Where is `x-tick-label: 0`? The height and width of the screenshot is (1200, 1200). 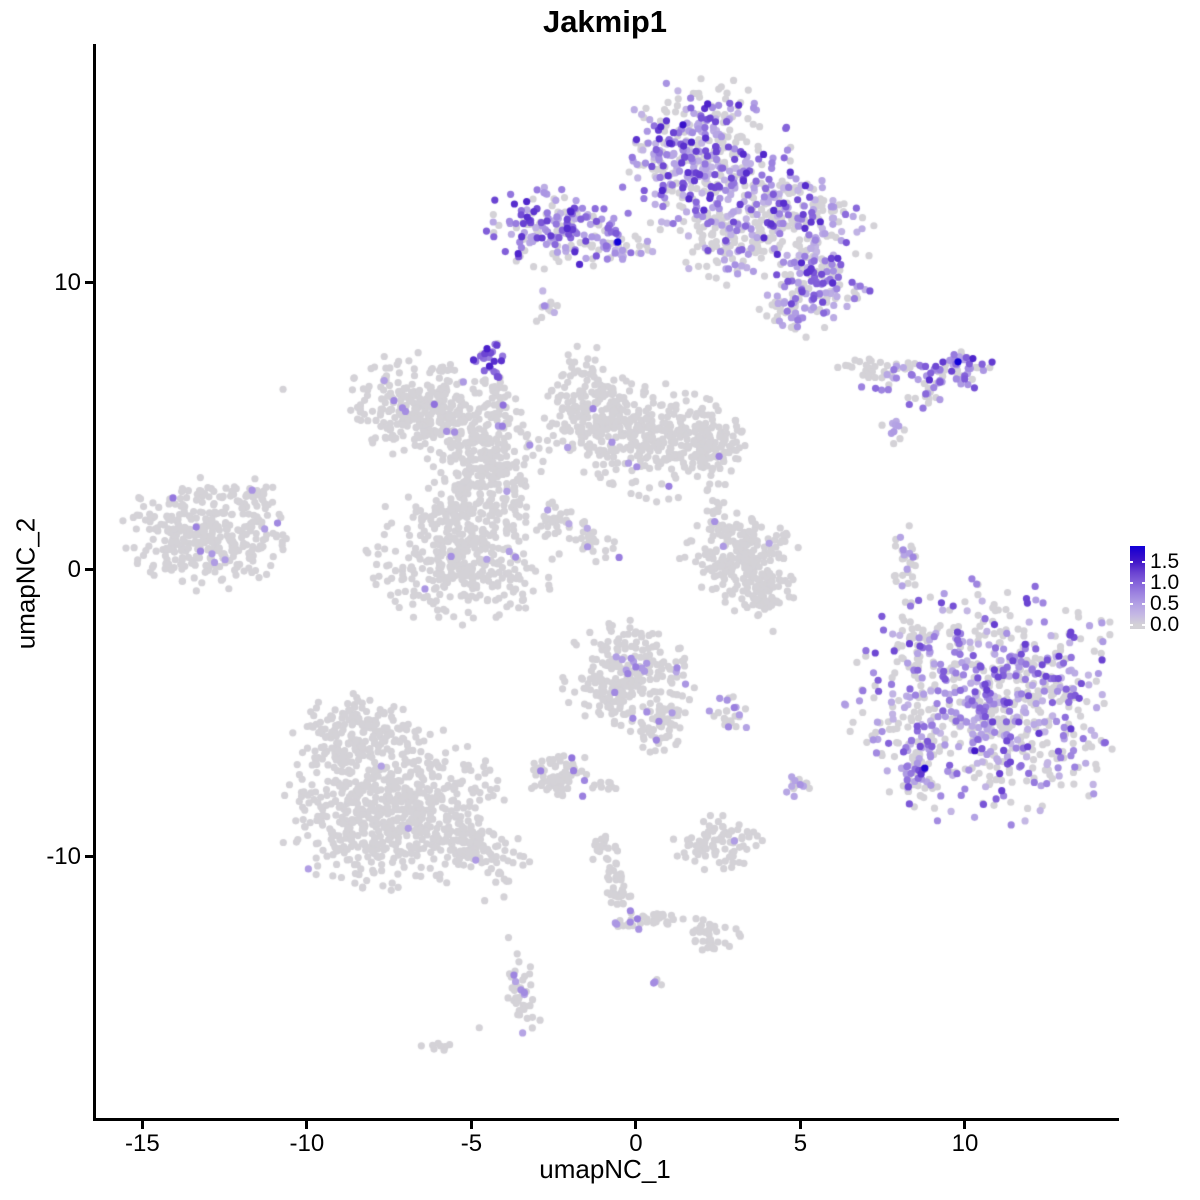 x-tick-label: 0 is located at coordinates (636, 1143).